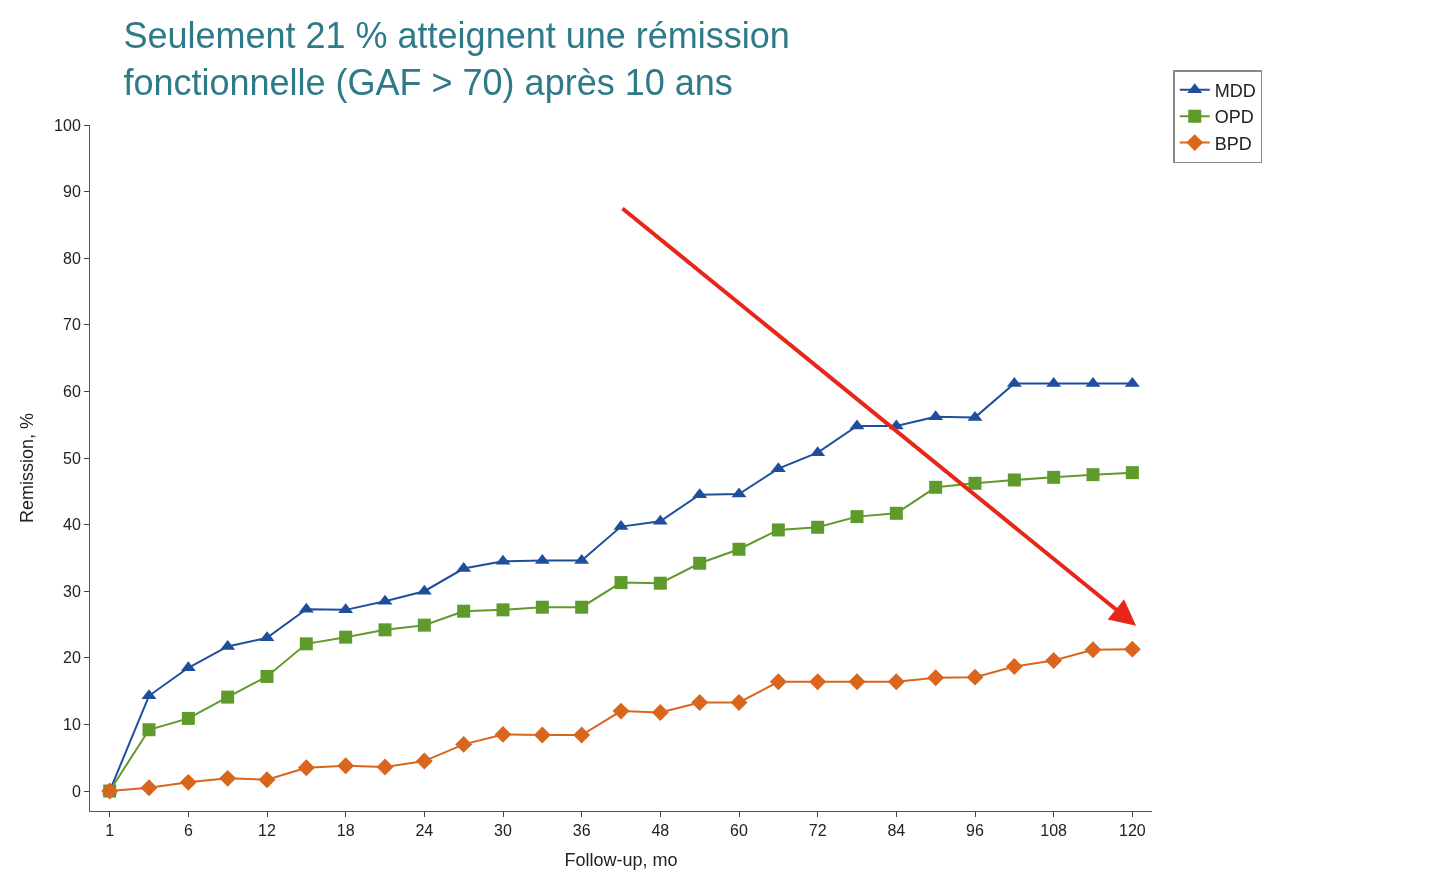 The width and height of the screenshot is (1452, 881). What do you see at coordinates (72, 392) in the screenshot?
I see `y-tick-label: 60` at bounding box center [72, 392].